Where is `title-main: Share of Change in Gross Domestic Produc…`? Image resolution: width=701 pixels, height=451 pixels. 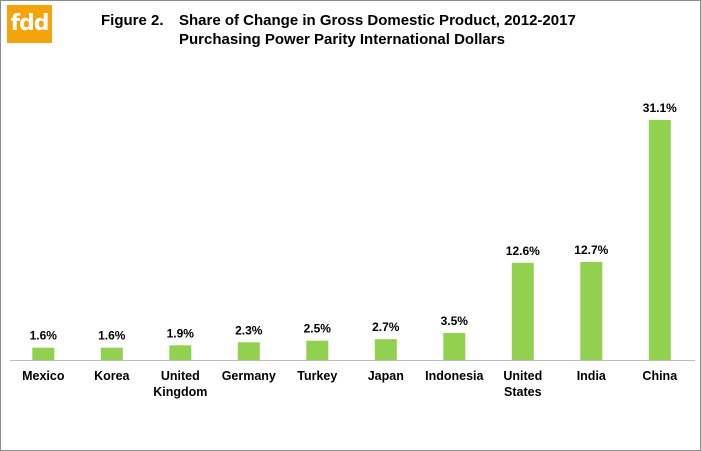
title-main: Share of Change in Gross Domestic Produc… is located at coordinates (377, 20).